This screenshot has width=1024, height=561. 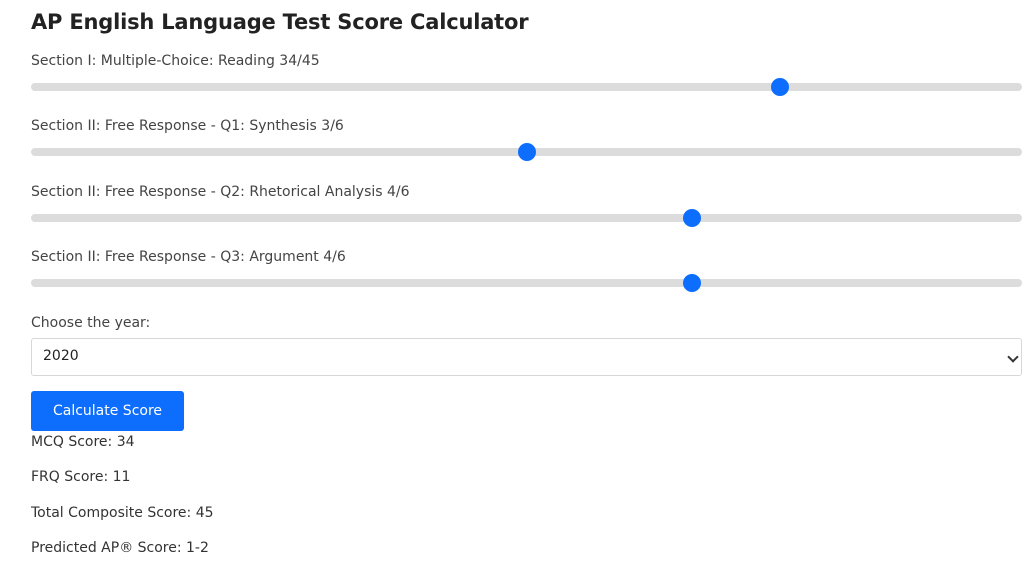 I want to click on mcq-reading-slider, so click(x=526, y=87).